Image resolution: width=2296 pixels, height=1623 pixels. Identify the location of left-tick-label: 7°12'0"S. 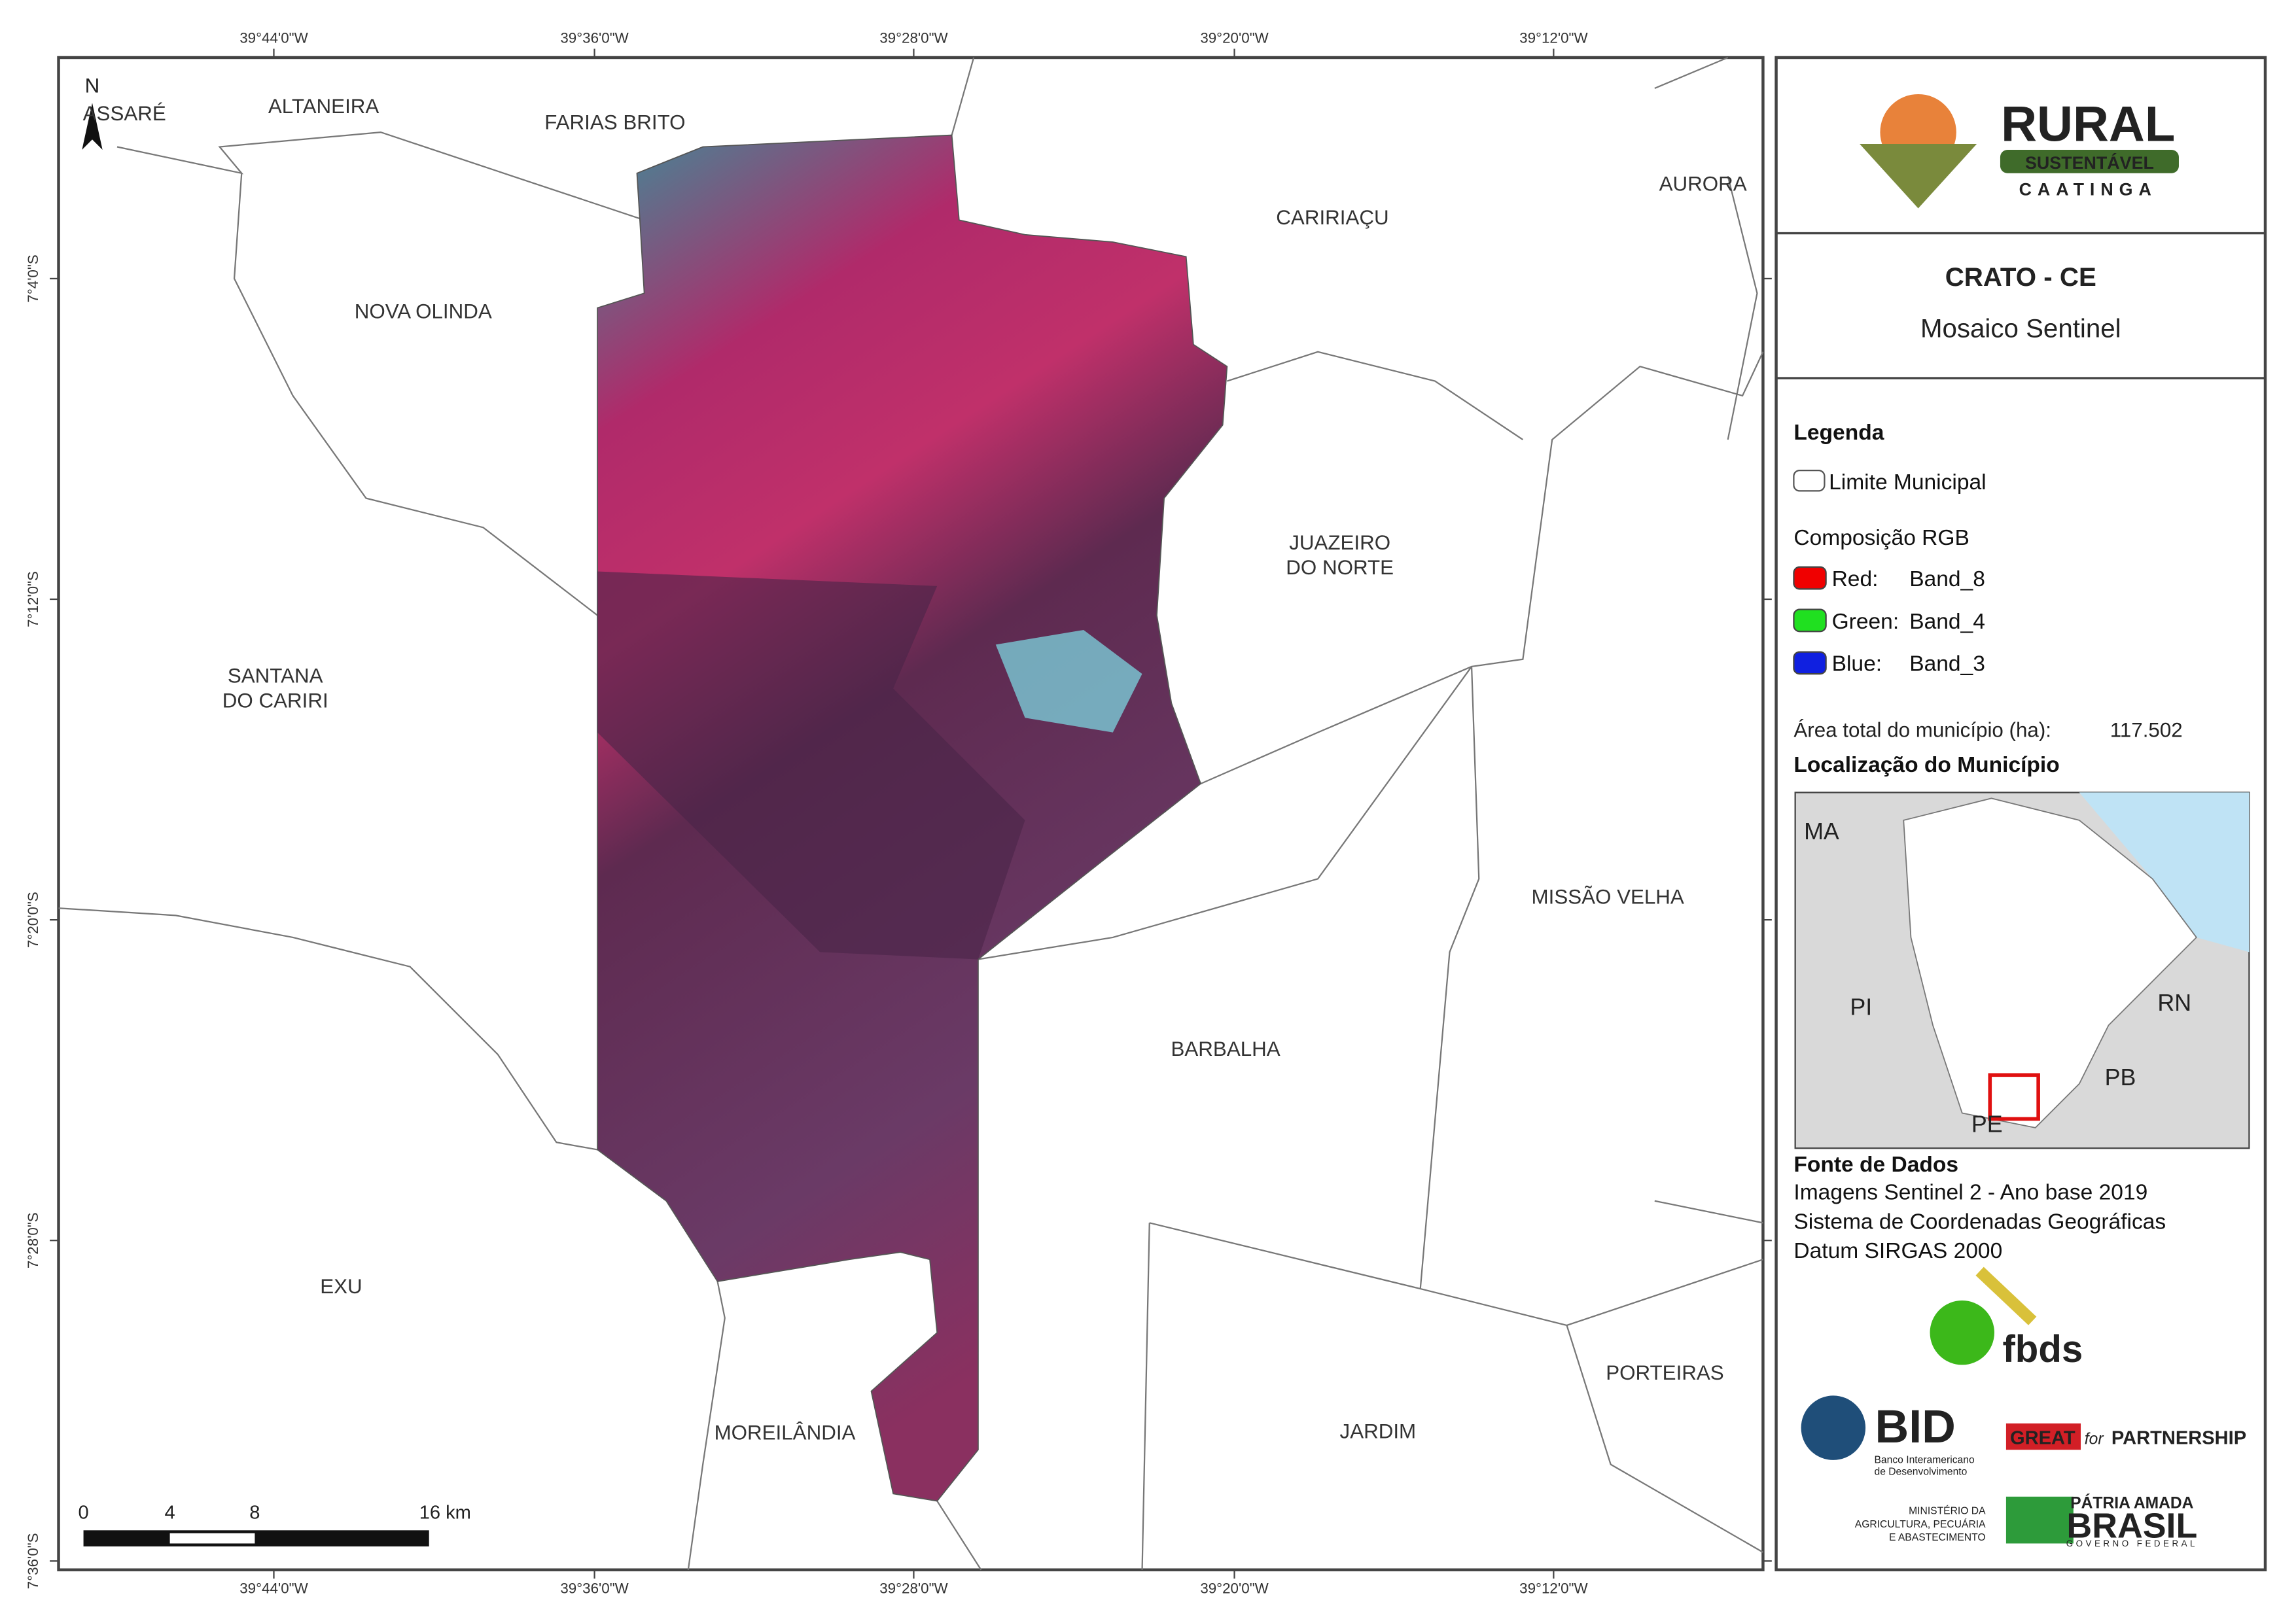
(33, 599).